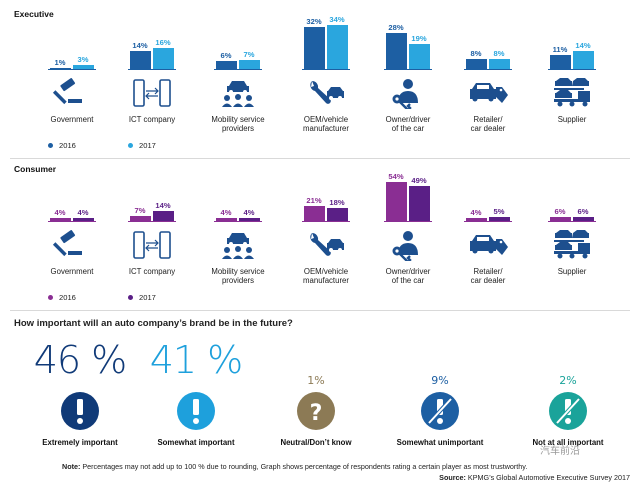  Describe the element at coordinates (152, 271) in the screenshot. I see `category-label-line: ICT company` at that location.